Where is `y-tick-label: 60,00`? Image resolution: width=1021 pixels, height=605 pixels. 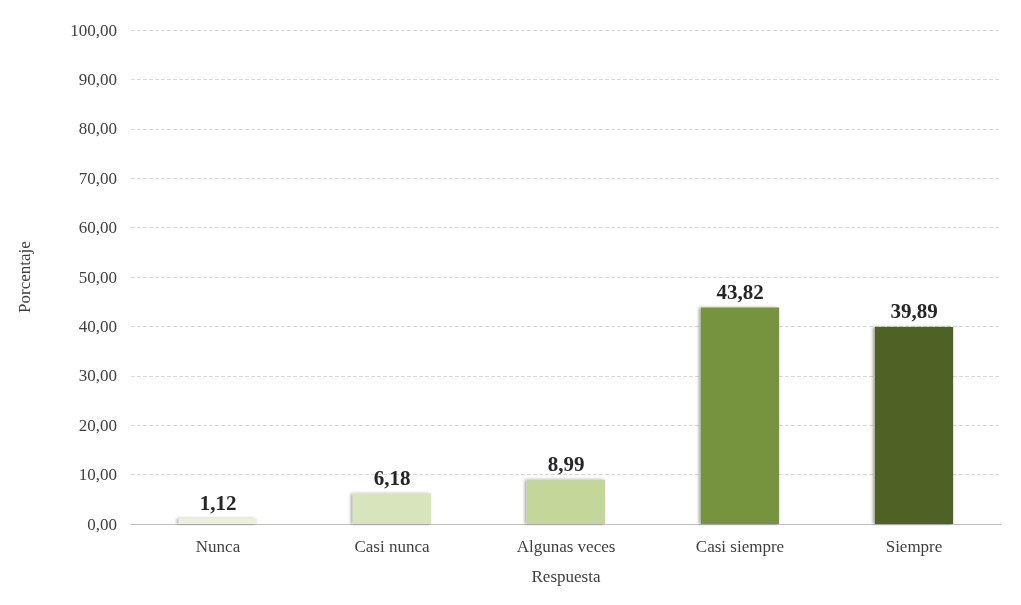 y-tick-label: 60,00 is located at coordinates (97, 228).